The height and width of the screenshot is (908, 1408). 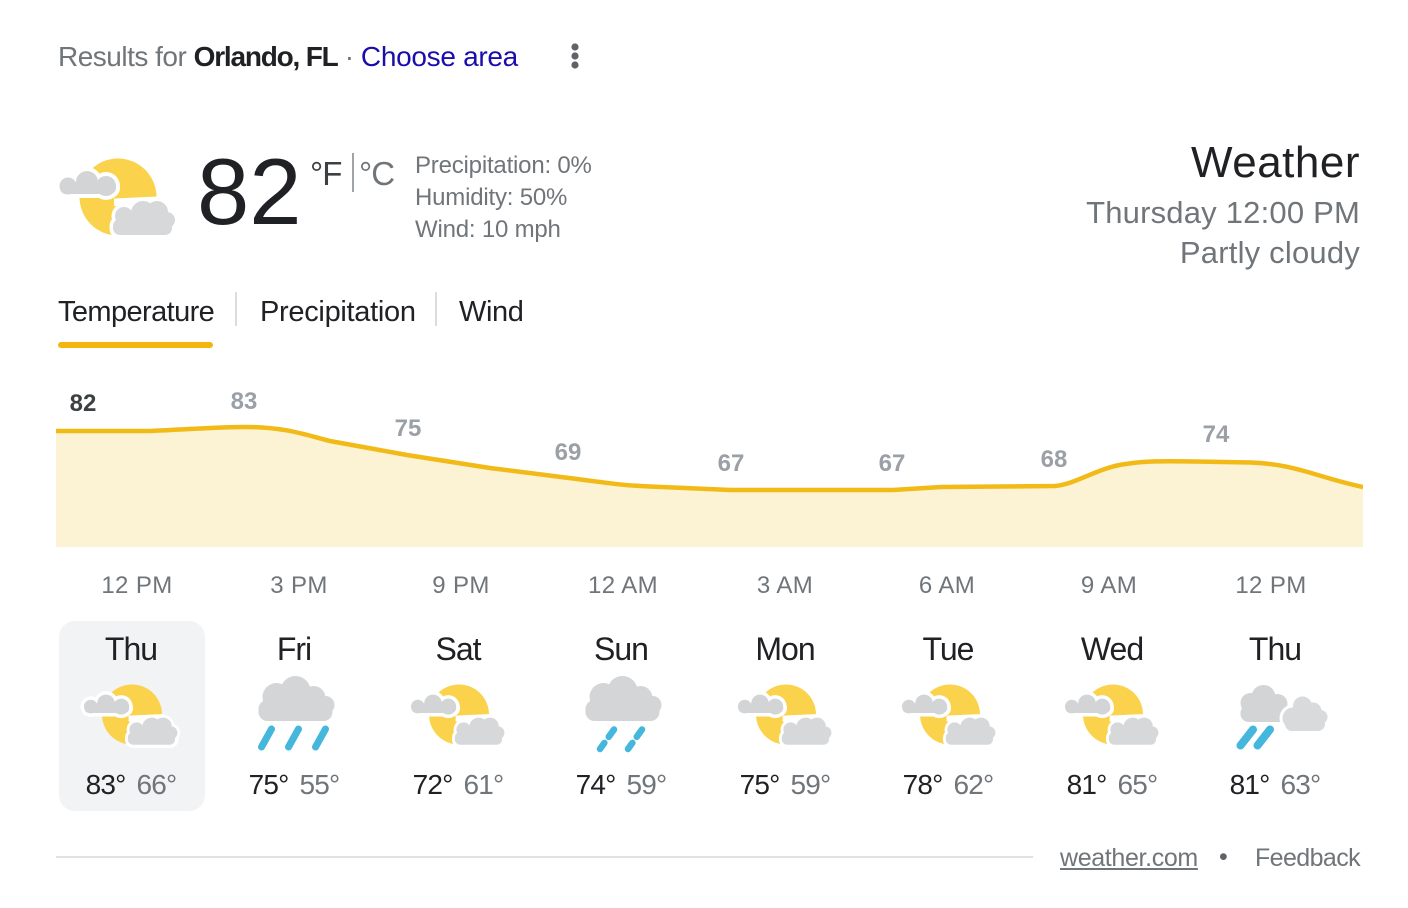 I want to click on svg-text: 74, so click(x=1216, y=434).